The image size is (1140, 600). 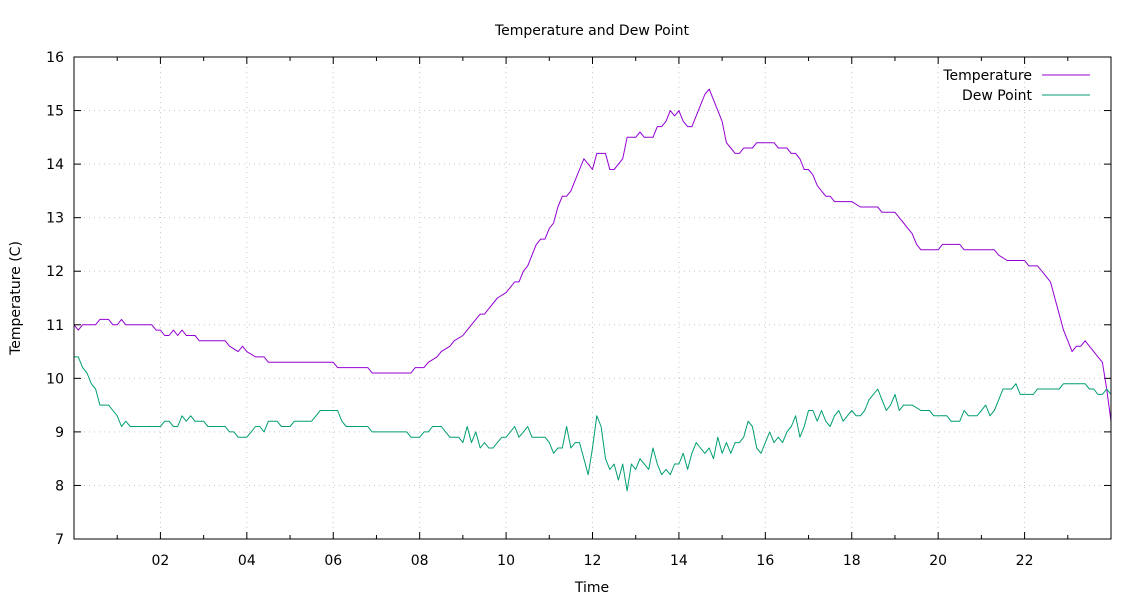 I want to click on x-tick-label: 22, so click(x=1025, y=561).